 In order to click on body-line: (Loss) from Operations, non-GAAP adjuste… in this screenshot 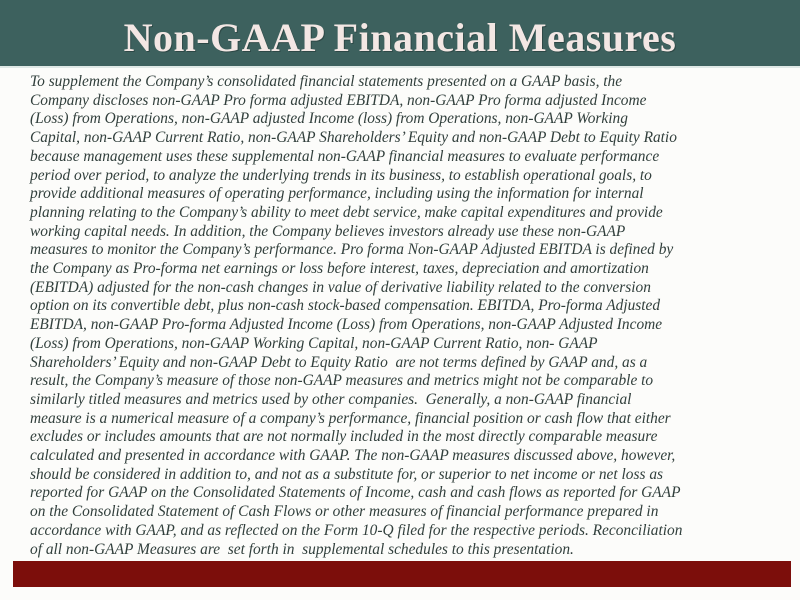, I will do `click(329, 119)`.